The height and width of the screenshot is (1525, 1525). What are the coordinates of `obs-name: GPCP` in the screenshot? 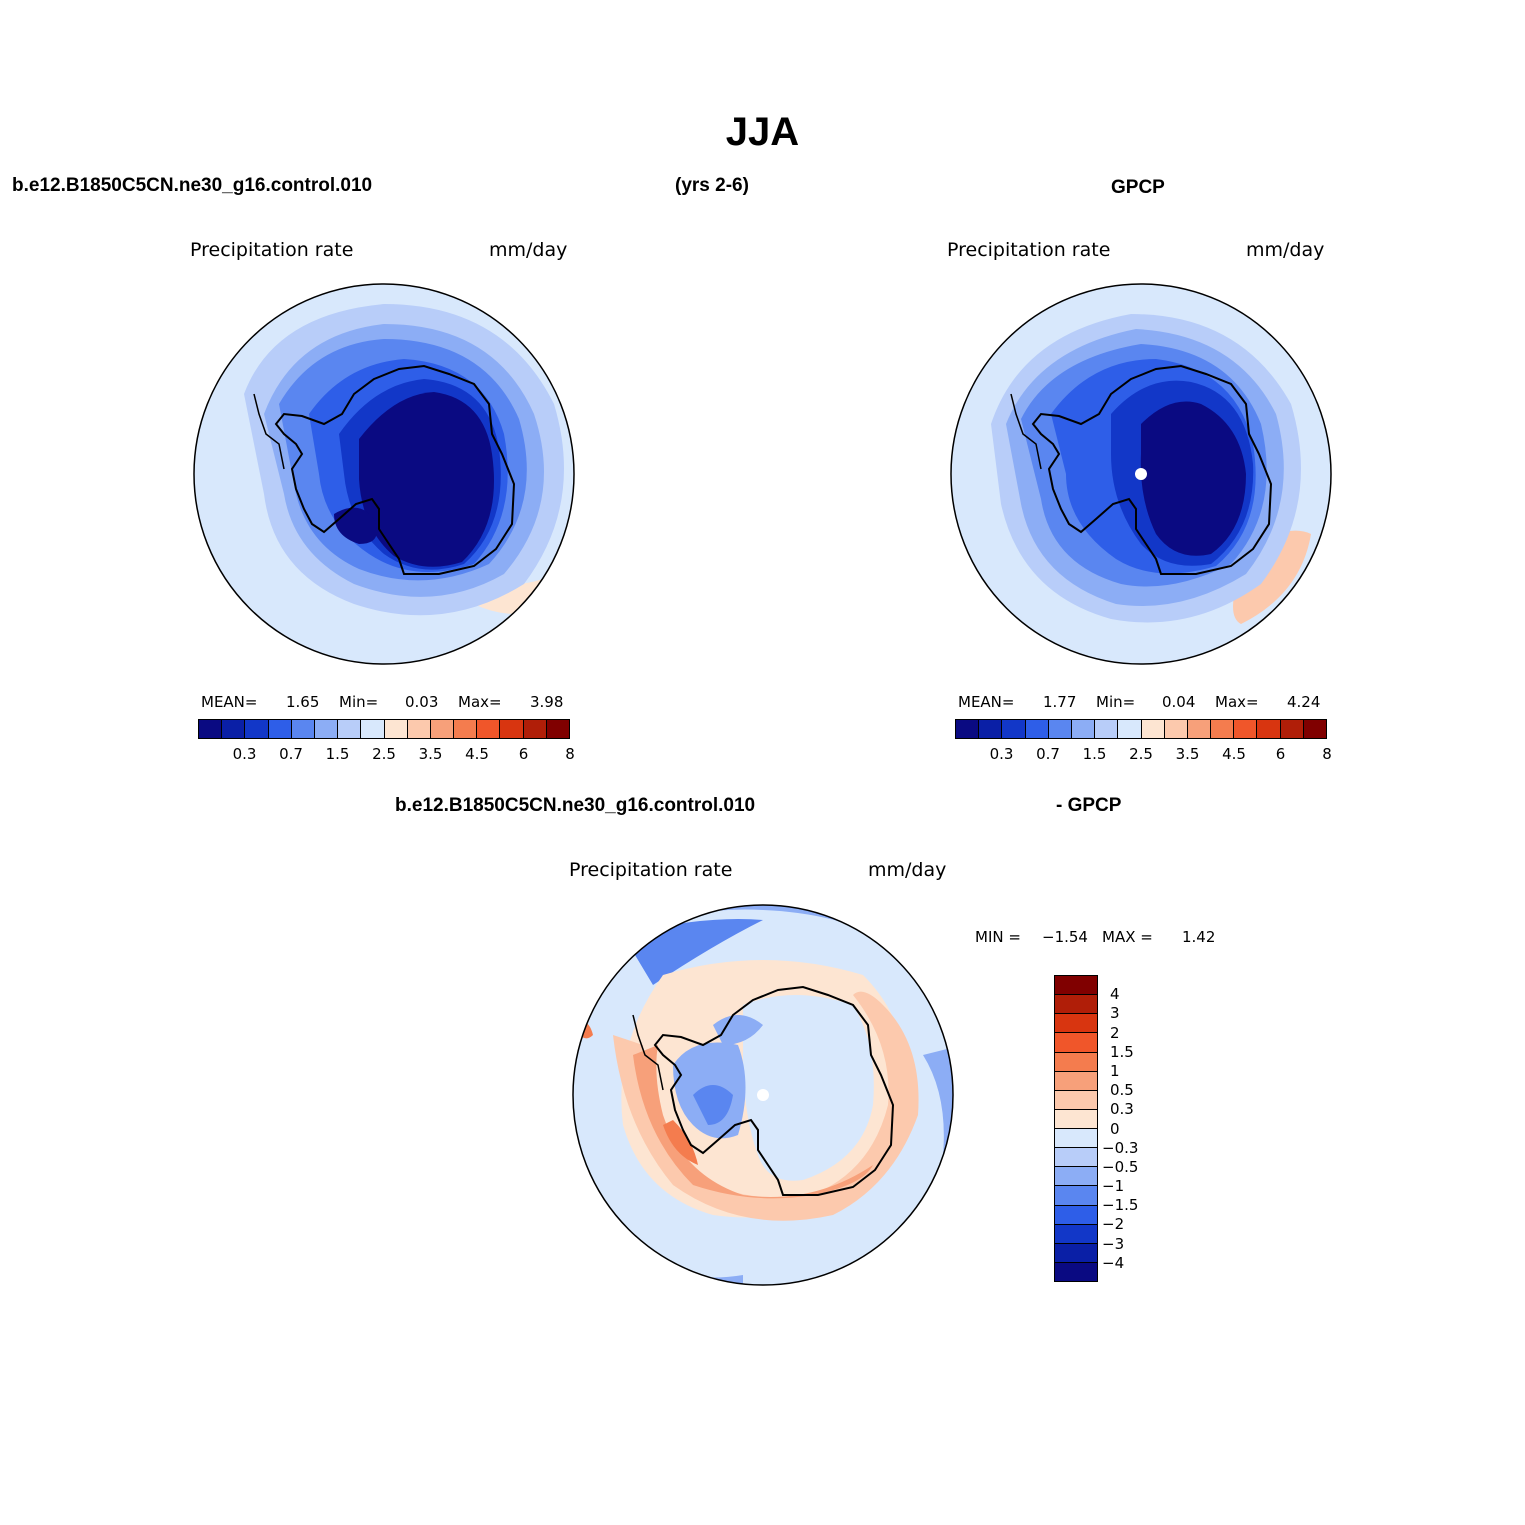 It's located at (1138, 187).